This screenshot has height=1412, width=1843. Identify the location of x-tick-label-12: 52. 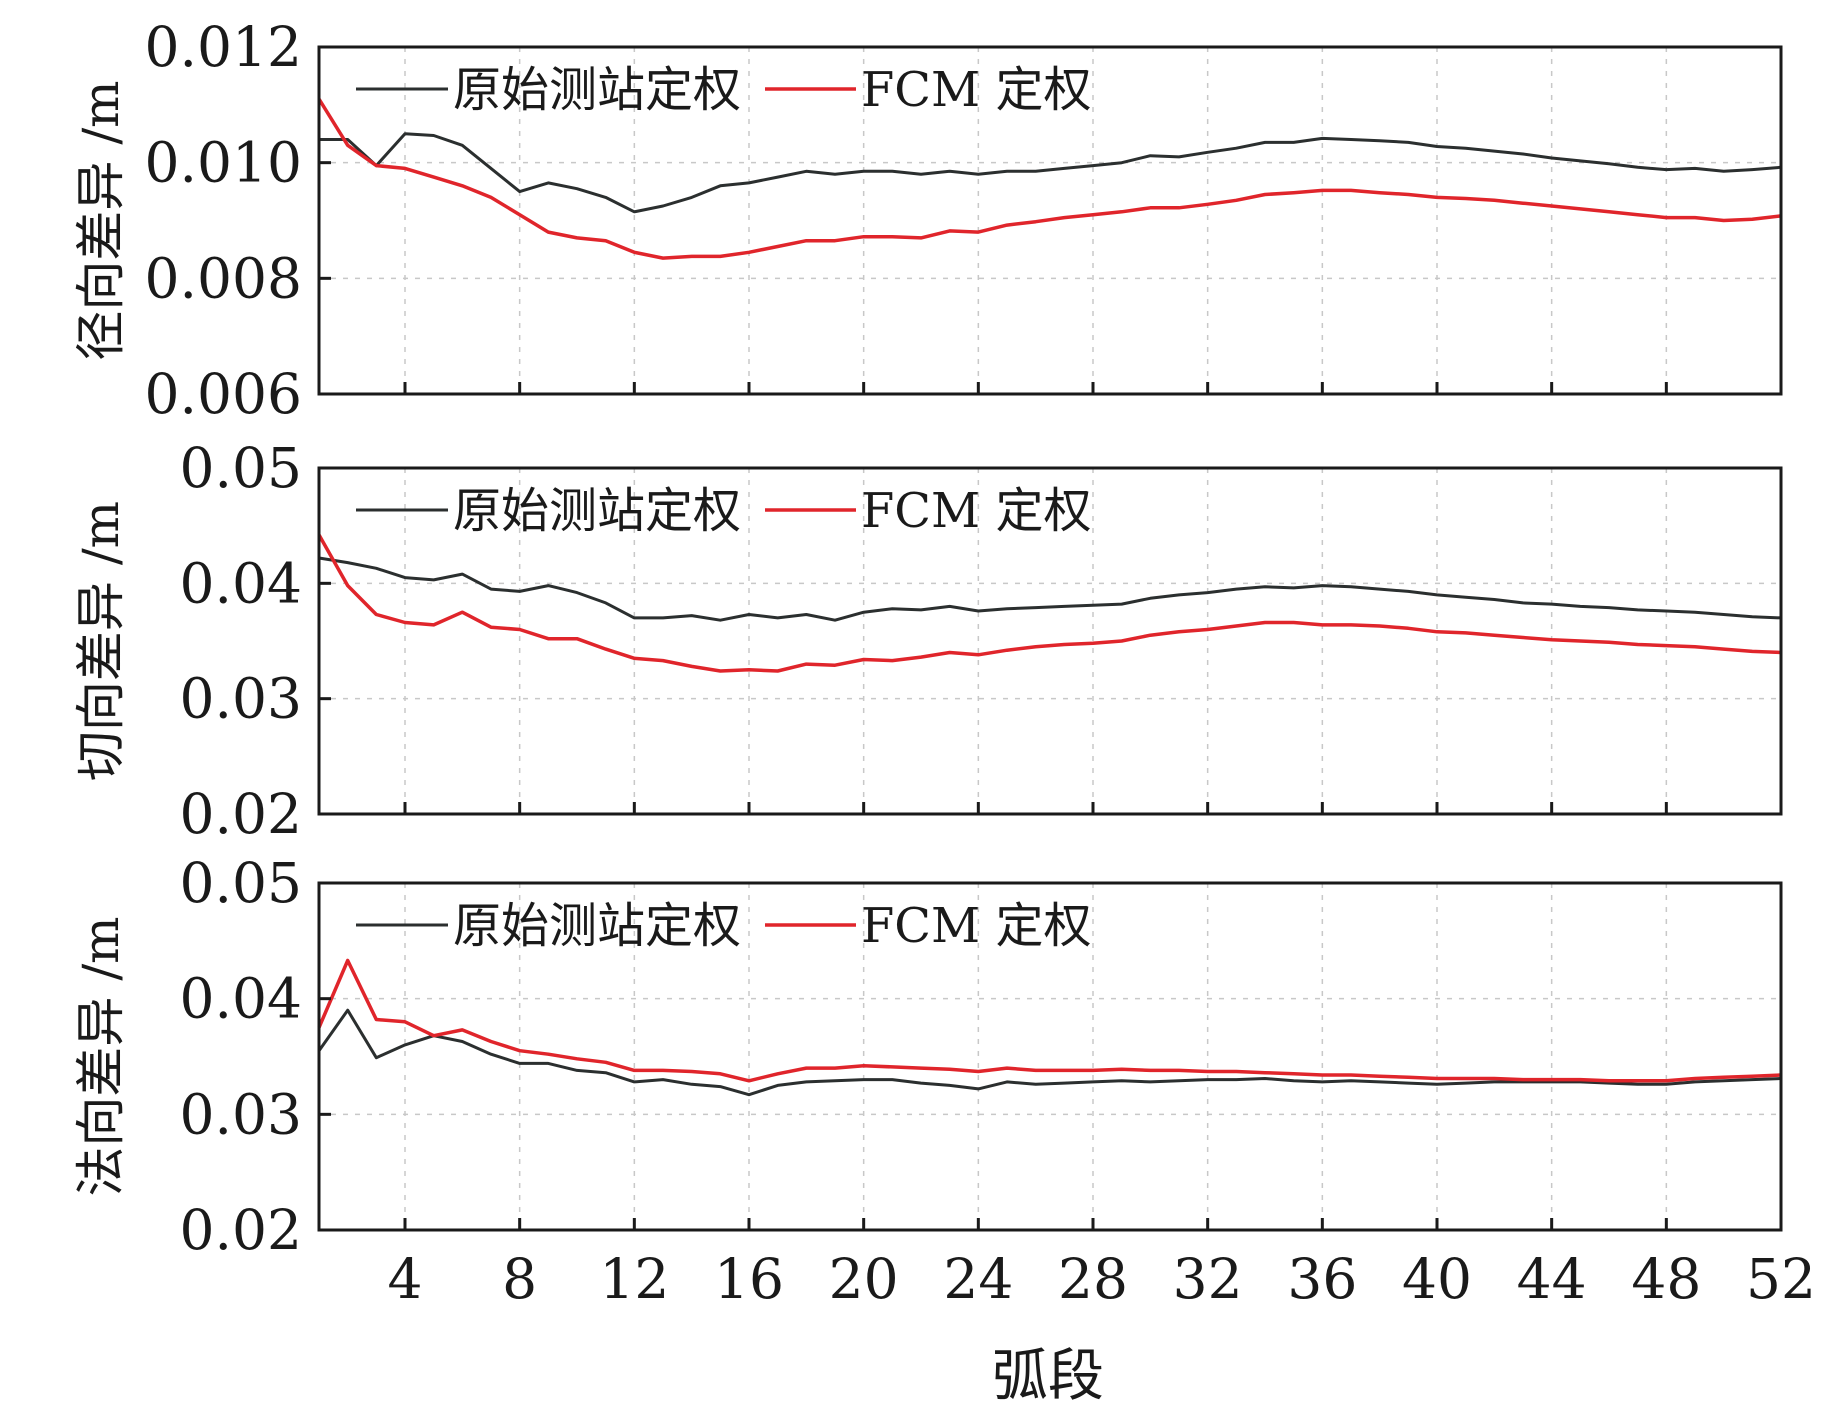
(1781, 1279).